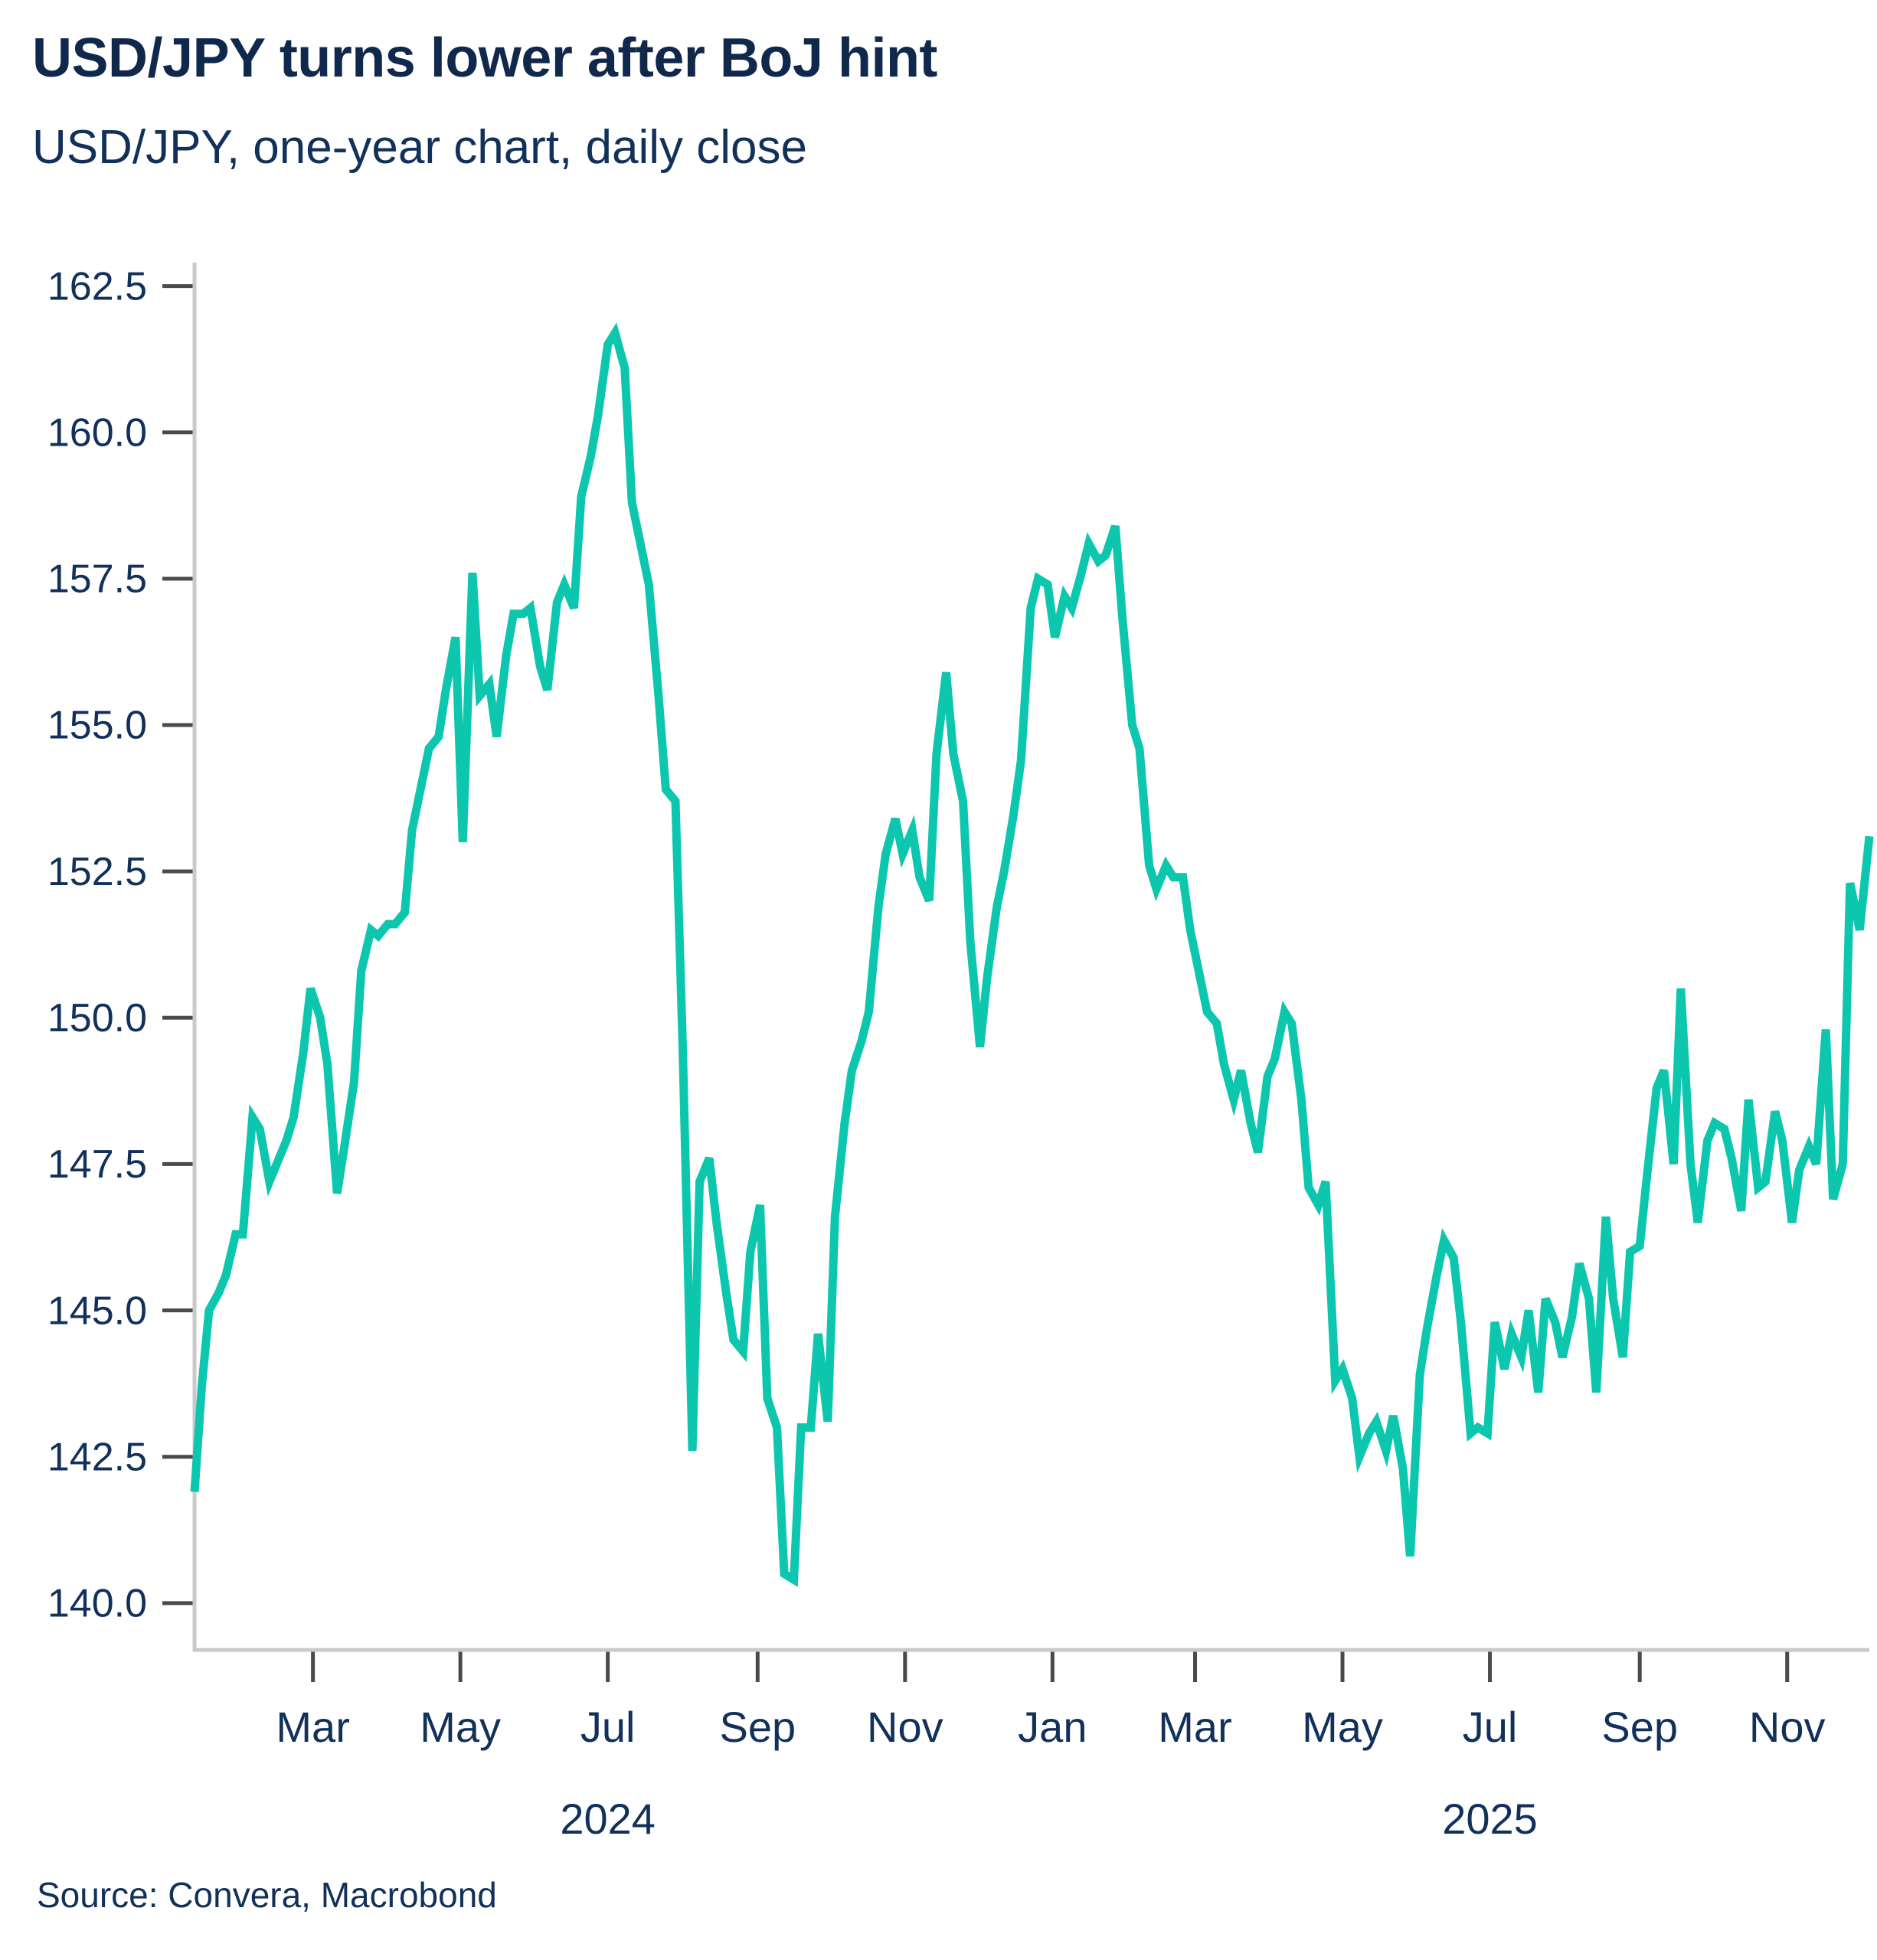  Describe the element at coordinates (1490, 1816) in the screenshot. I see `x-axis-year-label: 2025` at that location.